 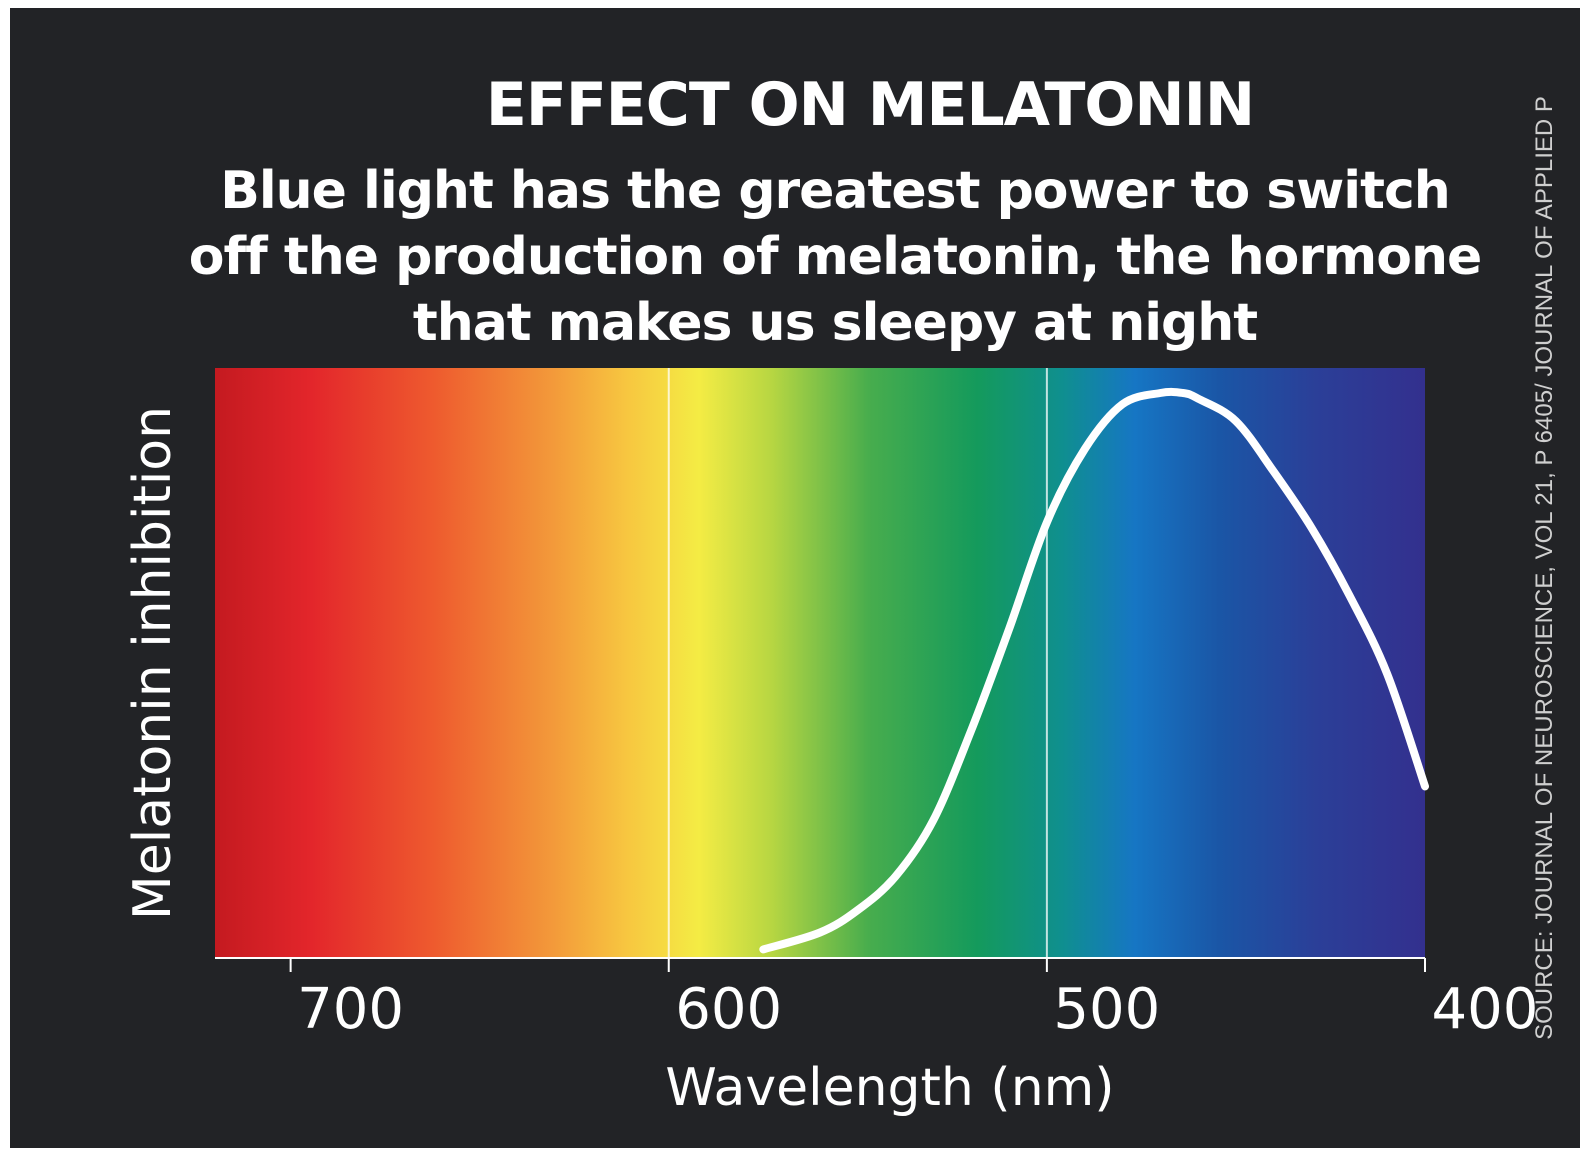 I want to click on x-axis-label: Wavelength (nm), so click(x=889, y=1088).